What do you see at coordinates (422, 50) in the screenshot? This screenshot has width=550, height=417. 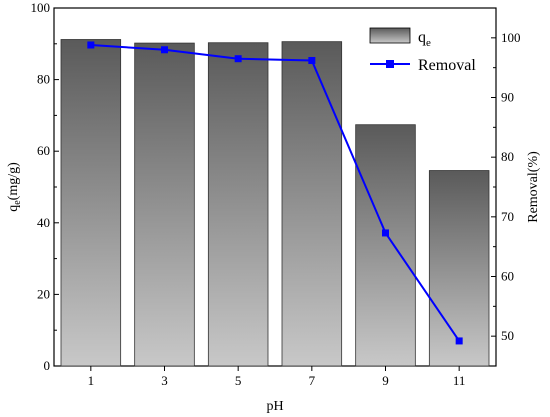 I see `legend: qe Removal` at bounding box center [422, 50].